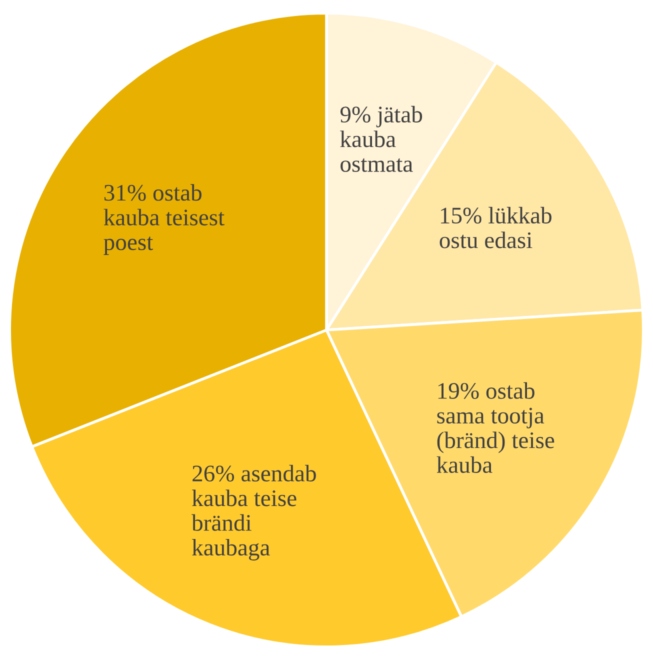 The width and height of the screenshot is (653, 660). What do you see at coordinates (381, 139) in the screenshot?
I see `slice-label: 9% jätab kauba ostmata` at bounding box center [381, 139].